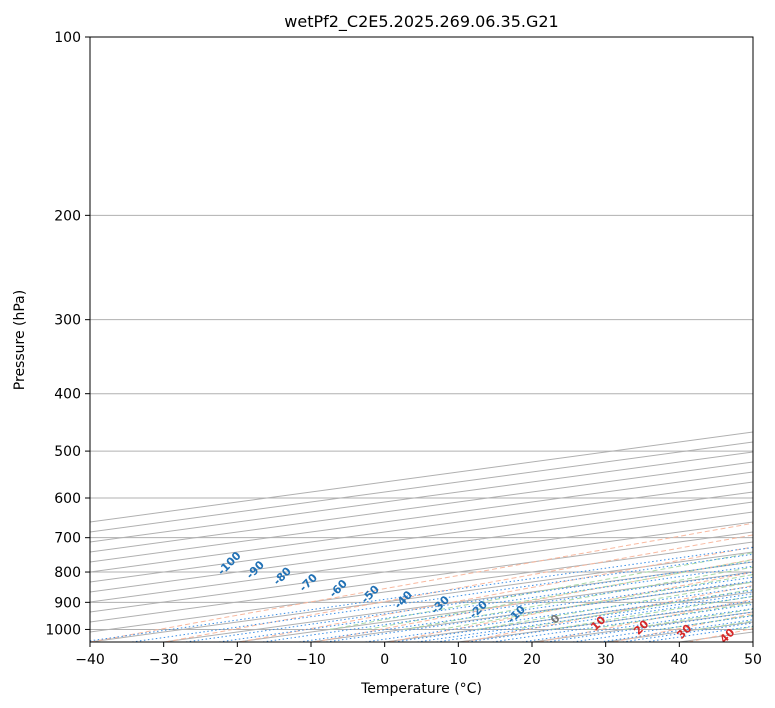  Describe the element at coordinates (67, 321) in the screenshot. I see `y-tick-label: 300` at that location.